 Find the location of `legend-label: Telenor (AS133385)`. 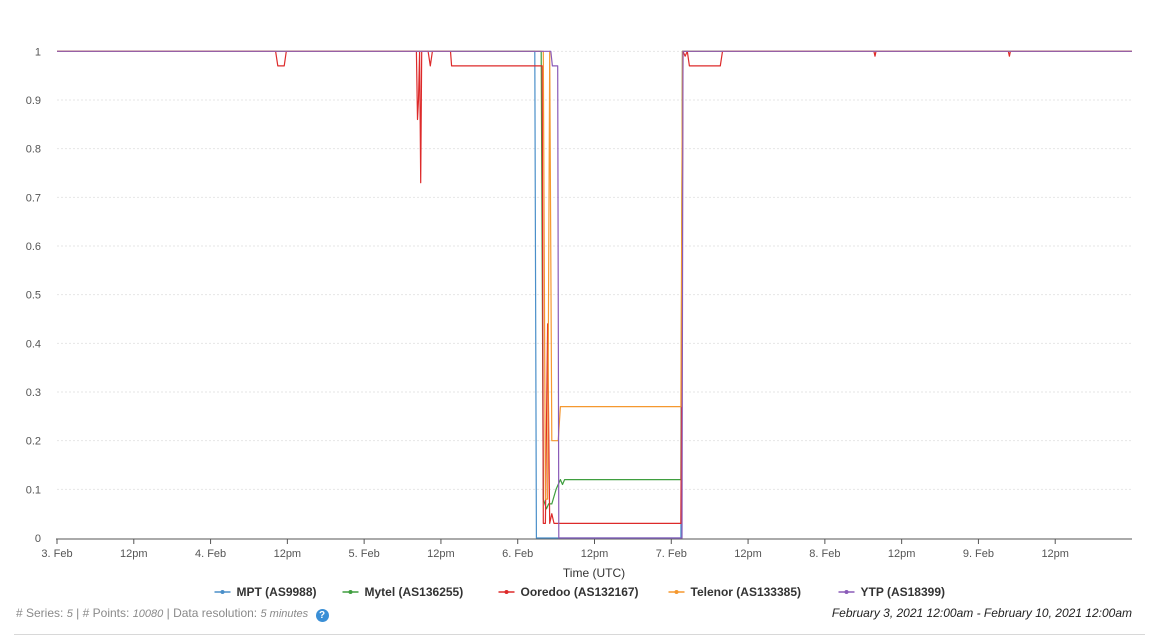

legend-label: Telenor (AS133385) is located at coordinates (746, 592).